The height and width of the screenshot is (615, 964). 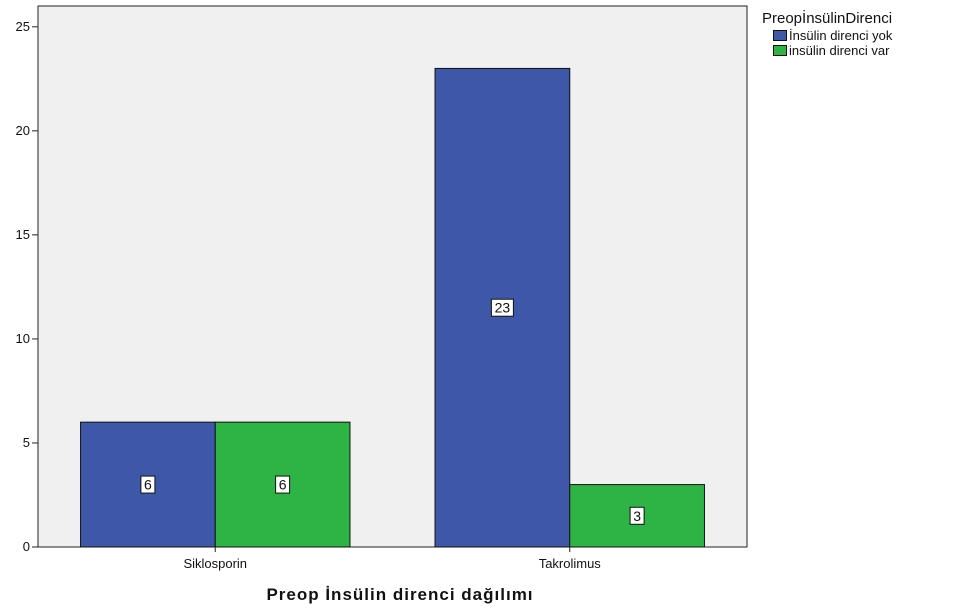 What do you see at coordinates (827, 18) in the screenshot?
I see `legend-title: PreopİnsülinDirenci` at bounding box center [827, 18].